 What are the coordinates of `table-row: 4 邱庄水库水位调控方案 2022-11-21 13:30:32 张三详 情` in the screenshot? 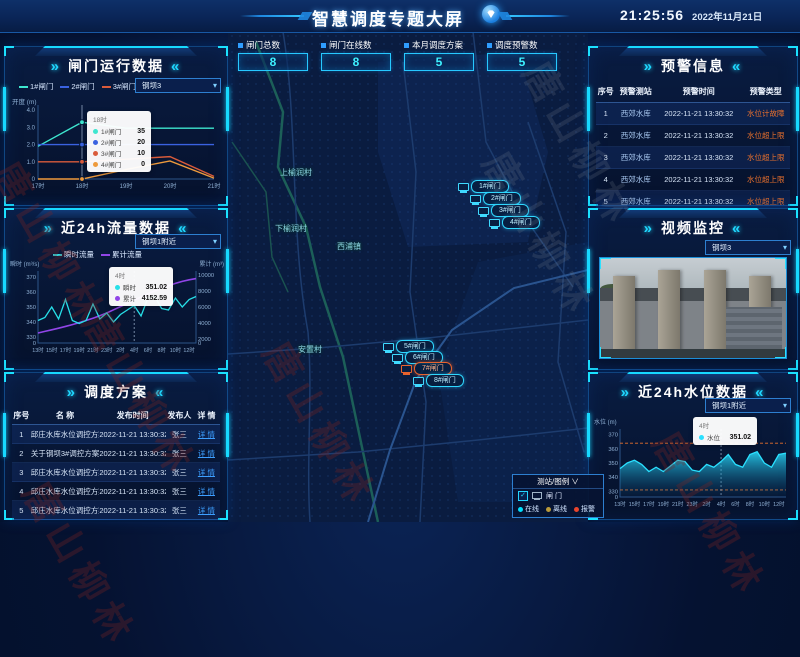 It's located at (116, 491).